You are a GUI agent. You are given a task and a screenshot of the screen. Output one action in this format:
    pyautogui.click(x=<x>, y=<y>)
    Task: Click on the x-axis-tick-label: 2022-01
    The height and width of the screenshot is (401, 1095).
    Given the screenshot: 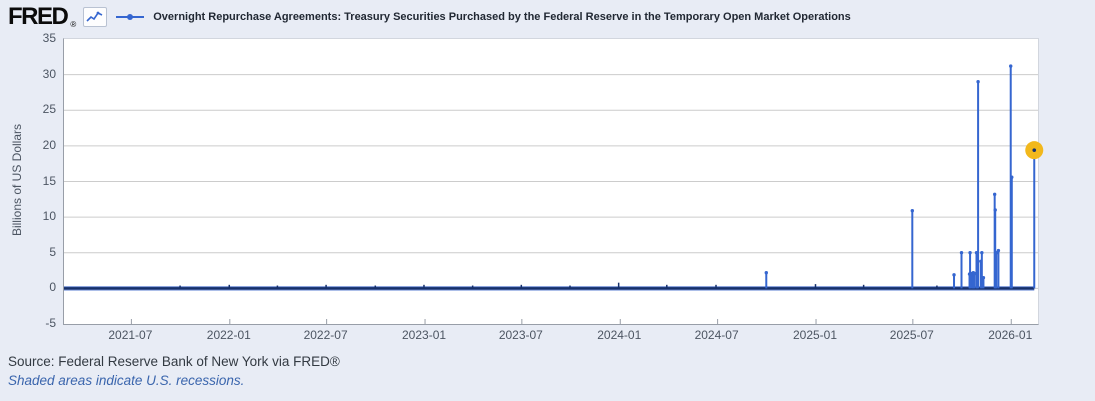 What is the action you would take?
    pyautogui.click(x=228, y=335)
    